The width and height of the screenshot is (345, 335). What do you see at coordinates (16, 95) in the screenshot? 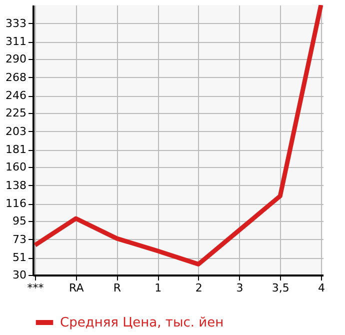
I see `y-tick-label: 246` at bounding box center [16, 95].